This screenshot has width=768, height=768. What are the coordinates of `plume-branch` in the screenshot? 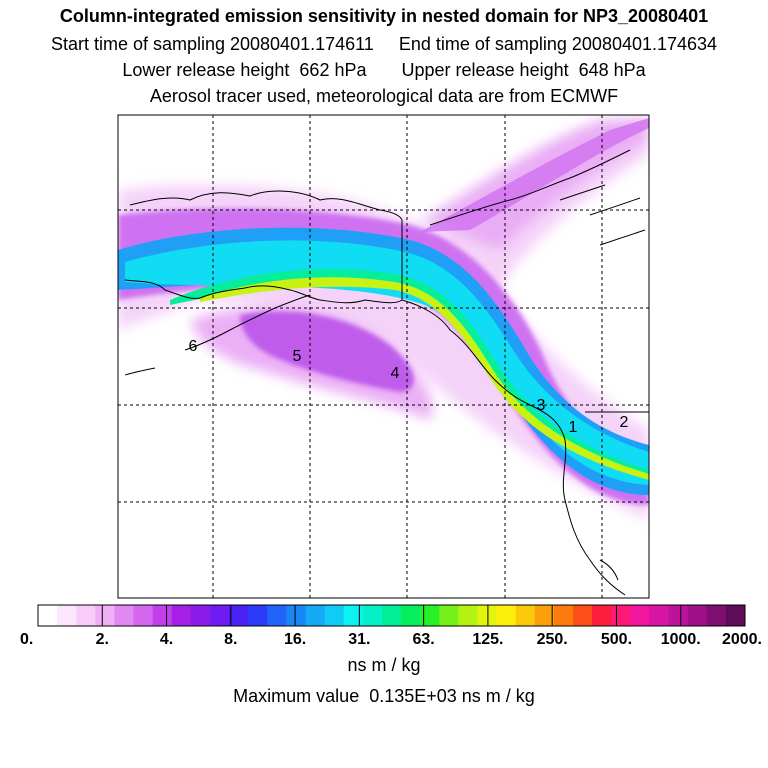 It's located at (534, 175).